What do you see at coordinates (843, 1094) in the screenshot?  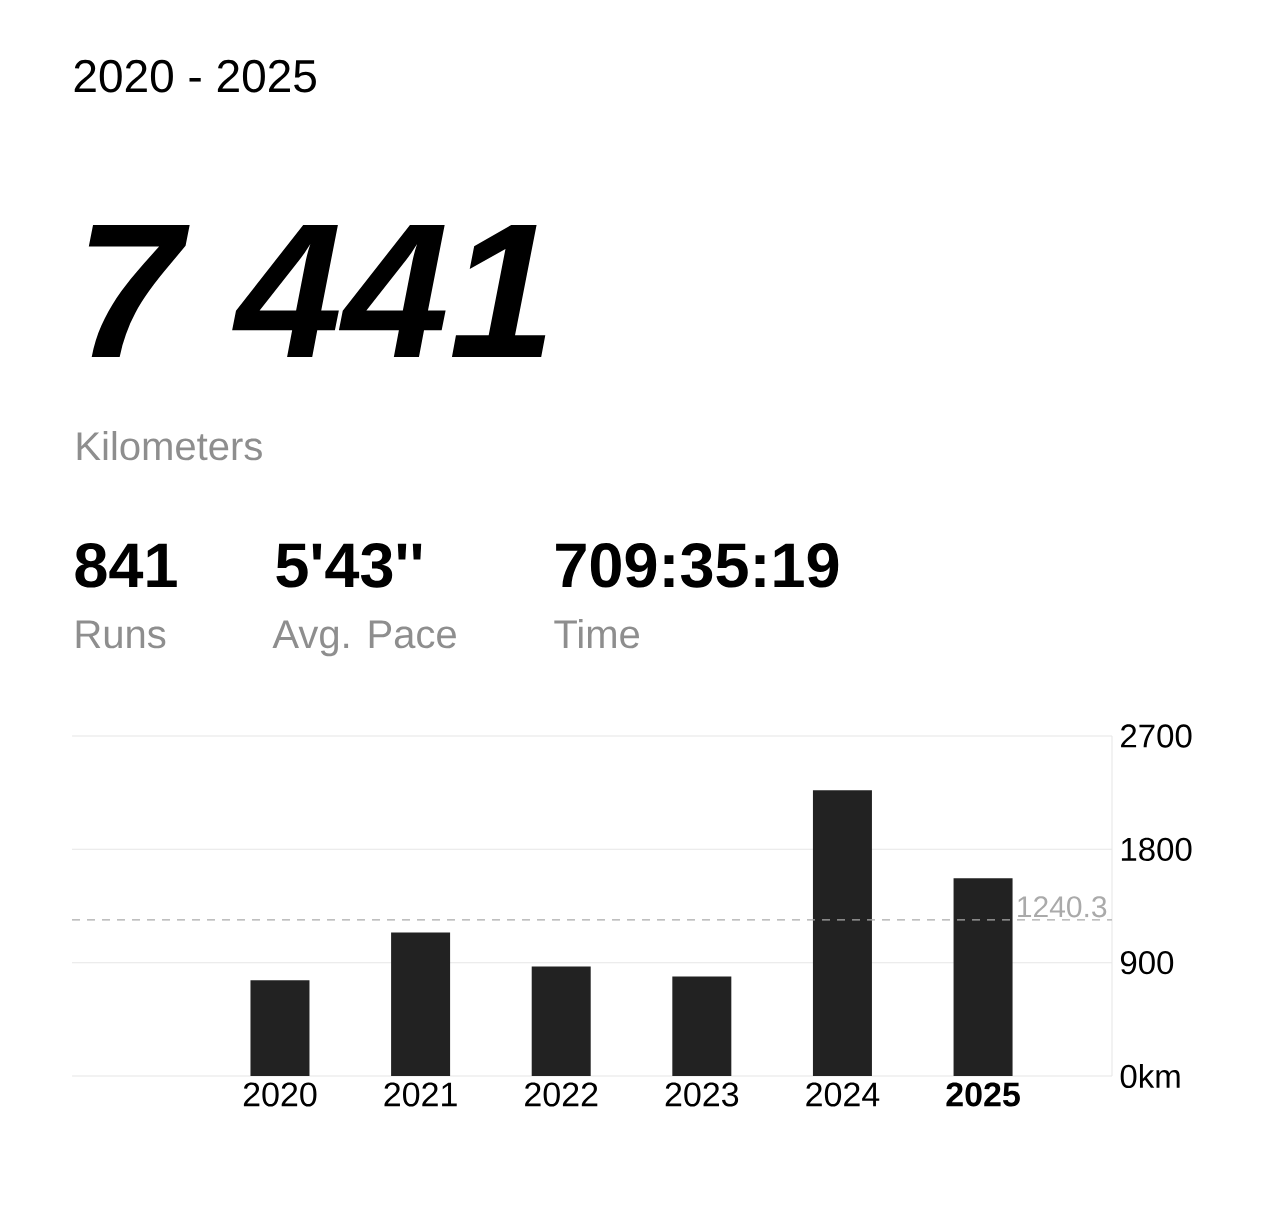 I see `x-tick-label: 2024` at bounding box center [843, 1094].